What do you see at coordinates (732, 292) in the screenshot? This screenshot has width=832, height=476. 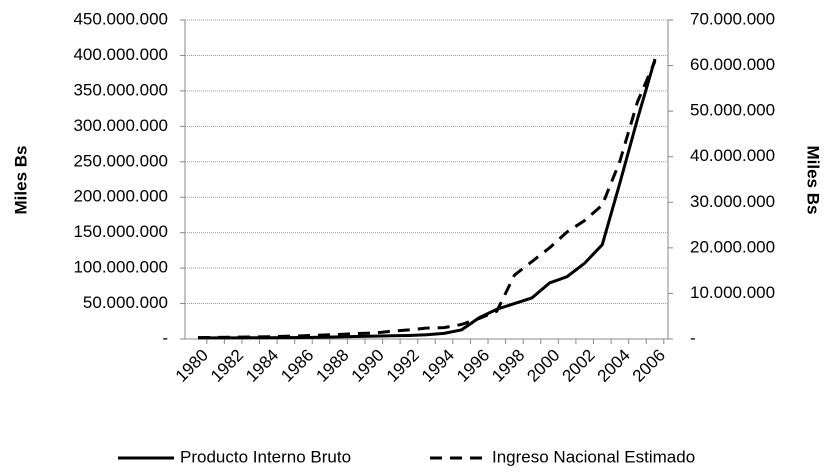 I see `y2-tick-label: 10.000.000` at bounding box center [732, 292].